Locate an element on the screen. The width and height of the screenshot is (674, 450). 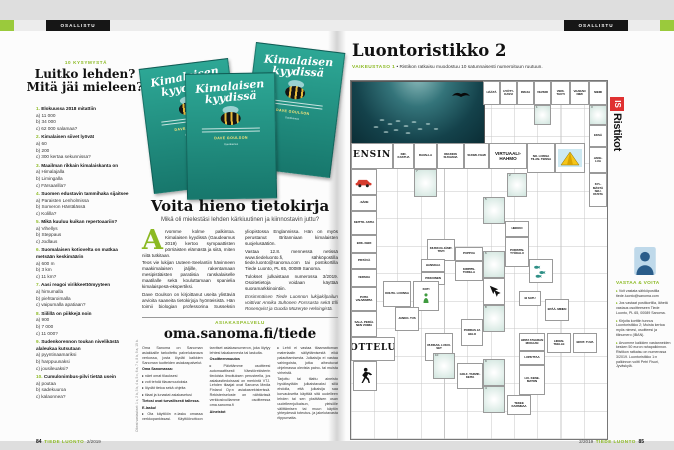
section-divider is located at coordinates (240, 317).